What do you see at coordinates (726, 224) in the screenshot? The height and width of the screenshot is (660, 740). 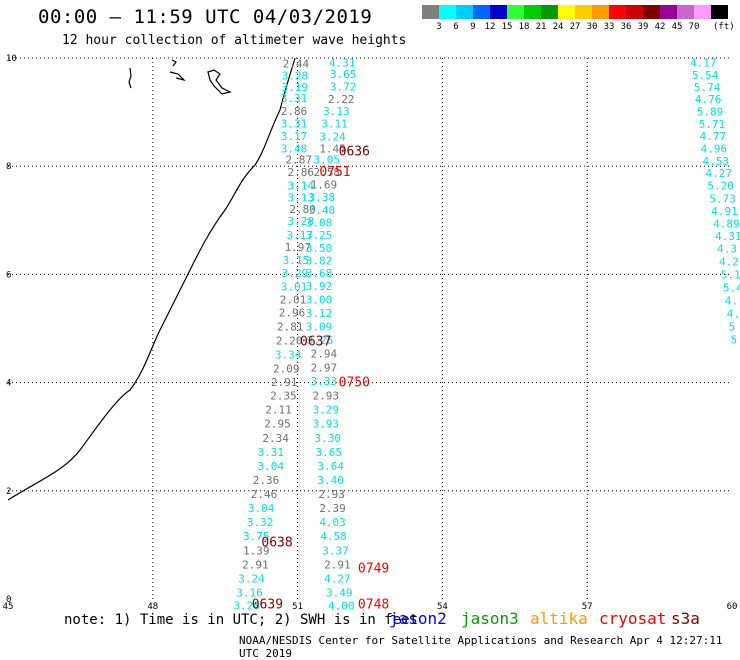 I see `swh-value: 4.89` at bounding box center [726, 224].